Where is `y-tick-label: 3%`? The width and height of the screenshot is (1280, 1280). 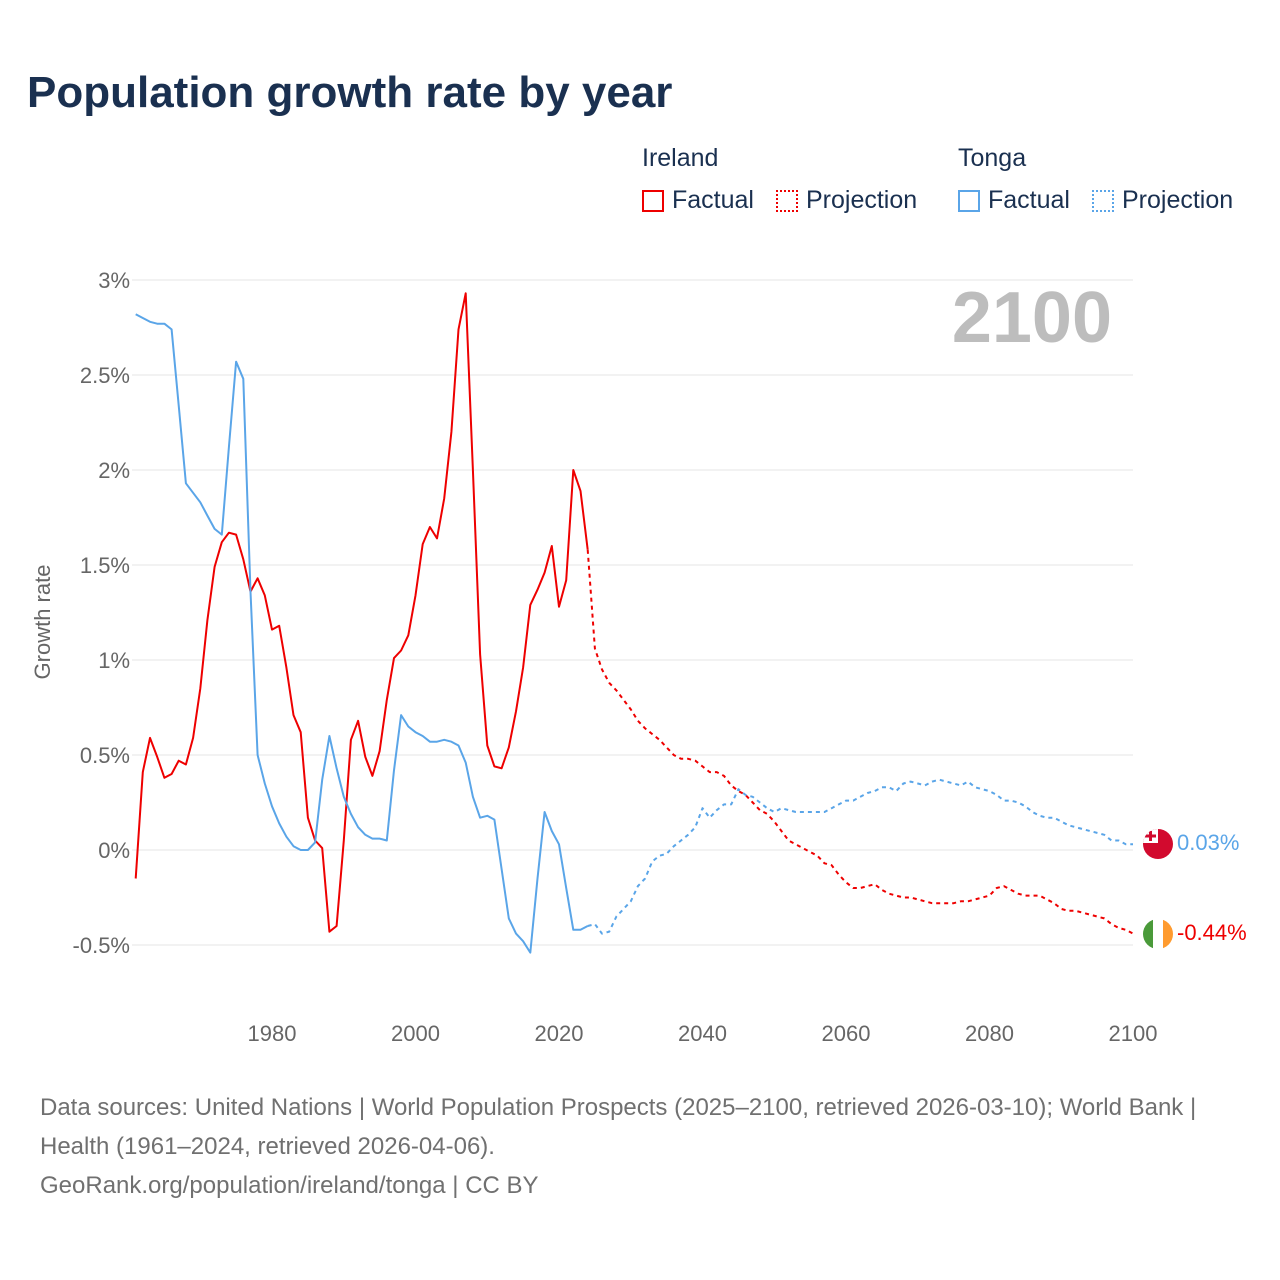 y-tick-label: 3% is located at coordinates (114, 280).